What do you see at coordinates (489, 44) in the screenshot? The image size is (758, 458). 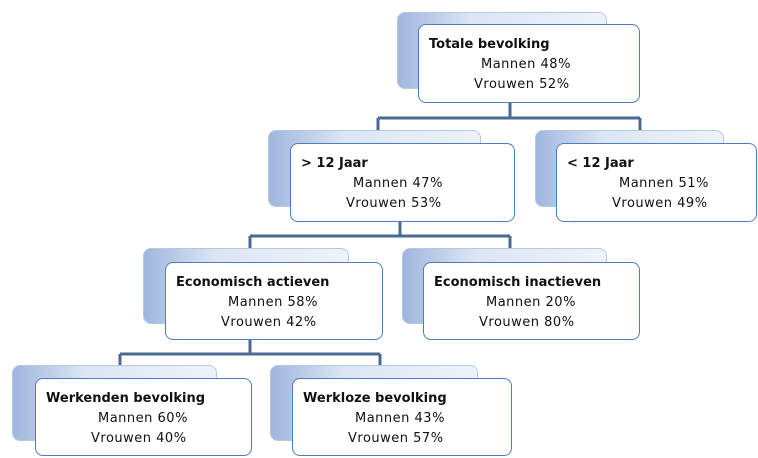 I see `node-title: Totale bevolking` at bounding box center [489, 44].